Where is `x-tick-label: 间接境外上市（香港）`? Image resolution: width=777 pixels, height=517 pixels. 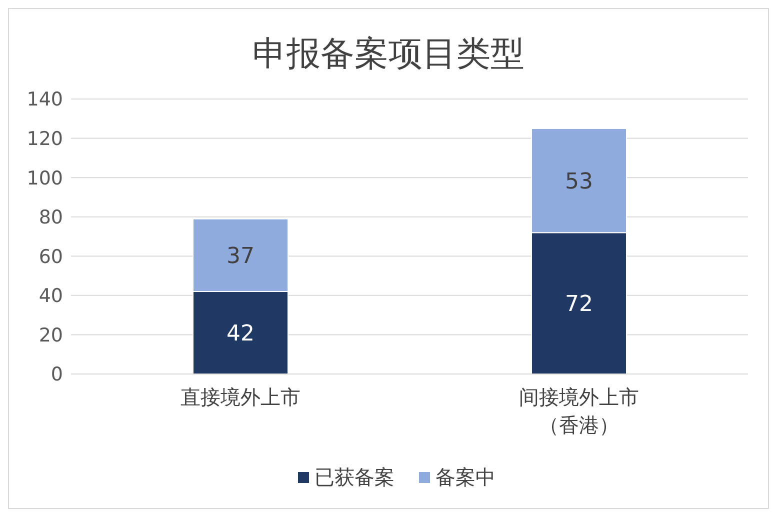 x-tick-label: 间接境外上市（香港） is located at coordinates (578, 411).